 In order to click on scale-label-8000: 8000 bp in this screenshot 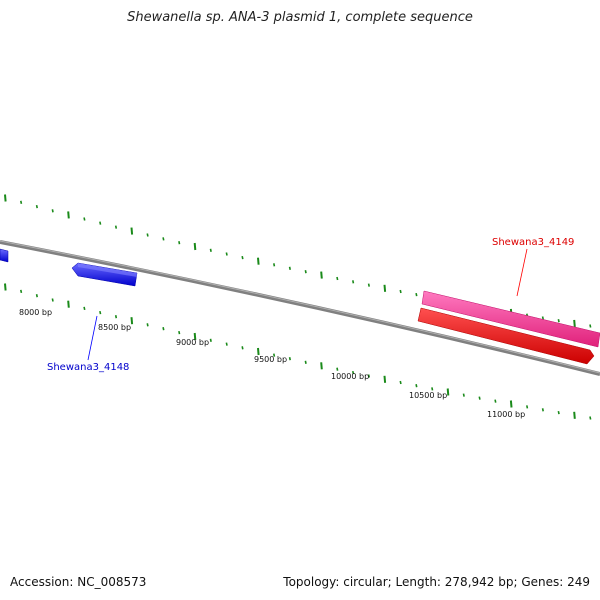, I will do `click(35, 312)`.